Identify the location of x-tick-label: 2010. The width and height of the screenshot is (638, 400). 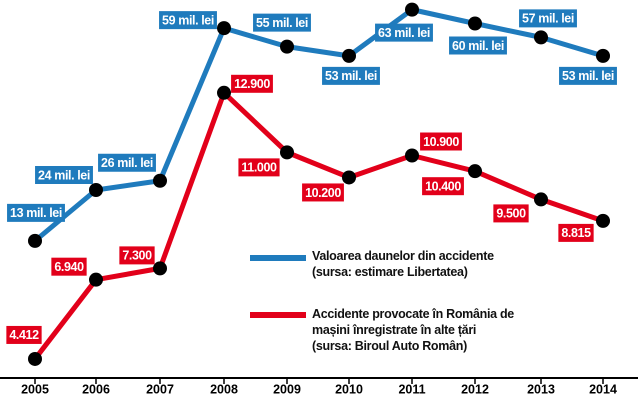
(349, 389).